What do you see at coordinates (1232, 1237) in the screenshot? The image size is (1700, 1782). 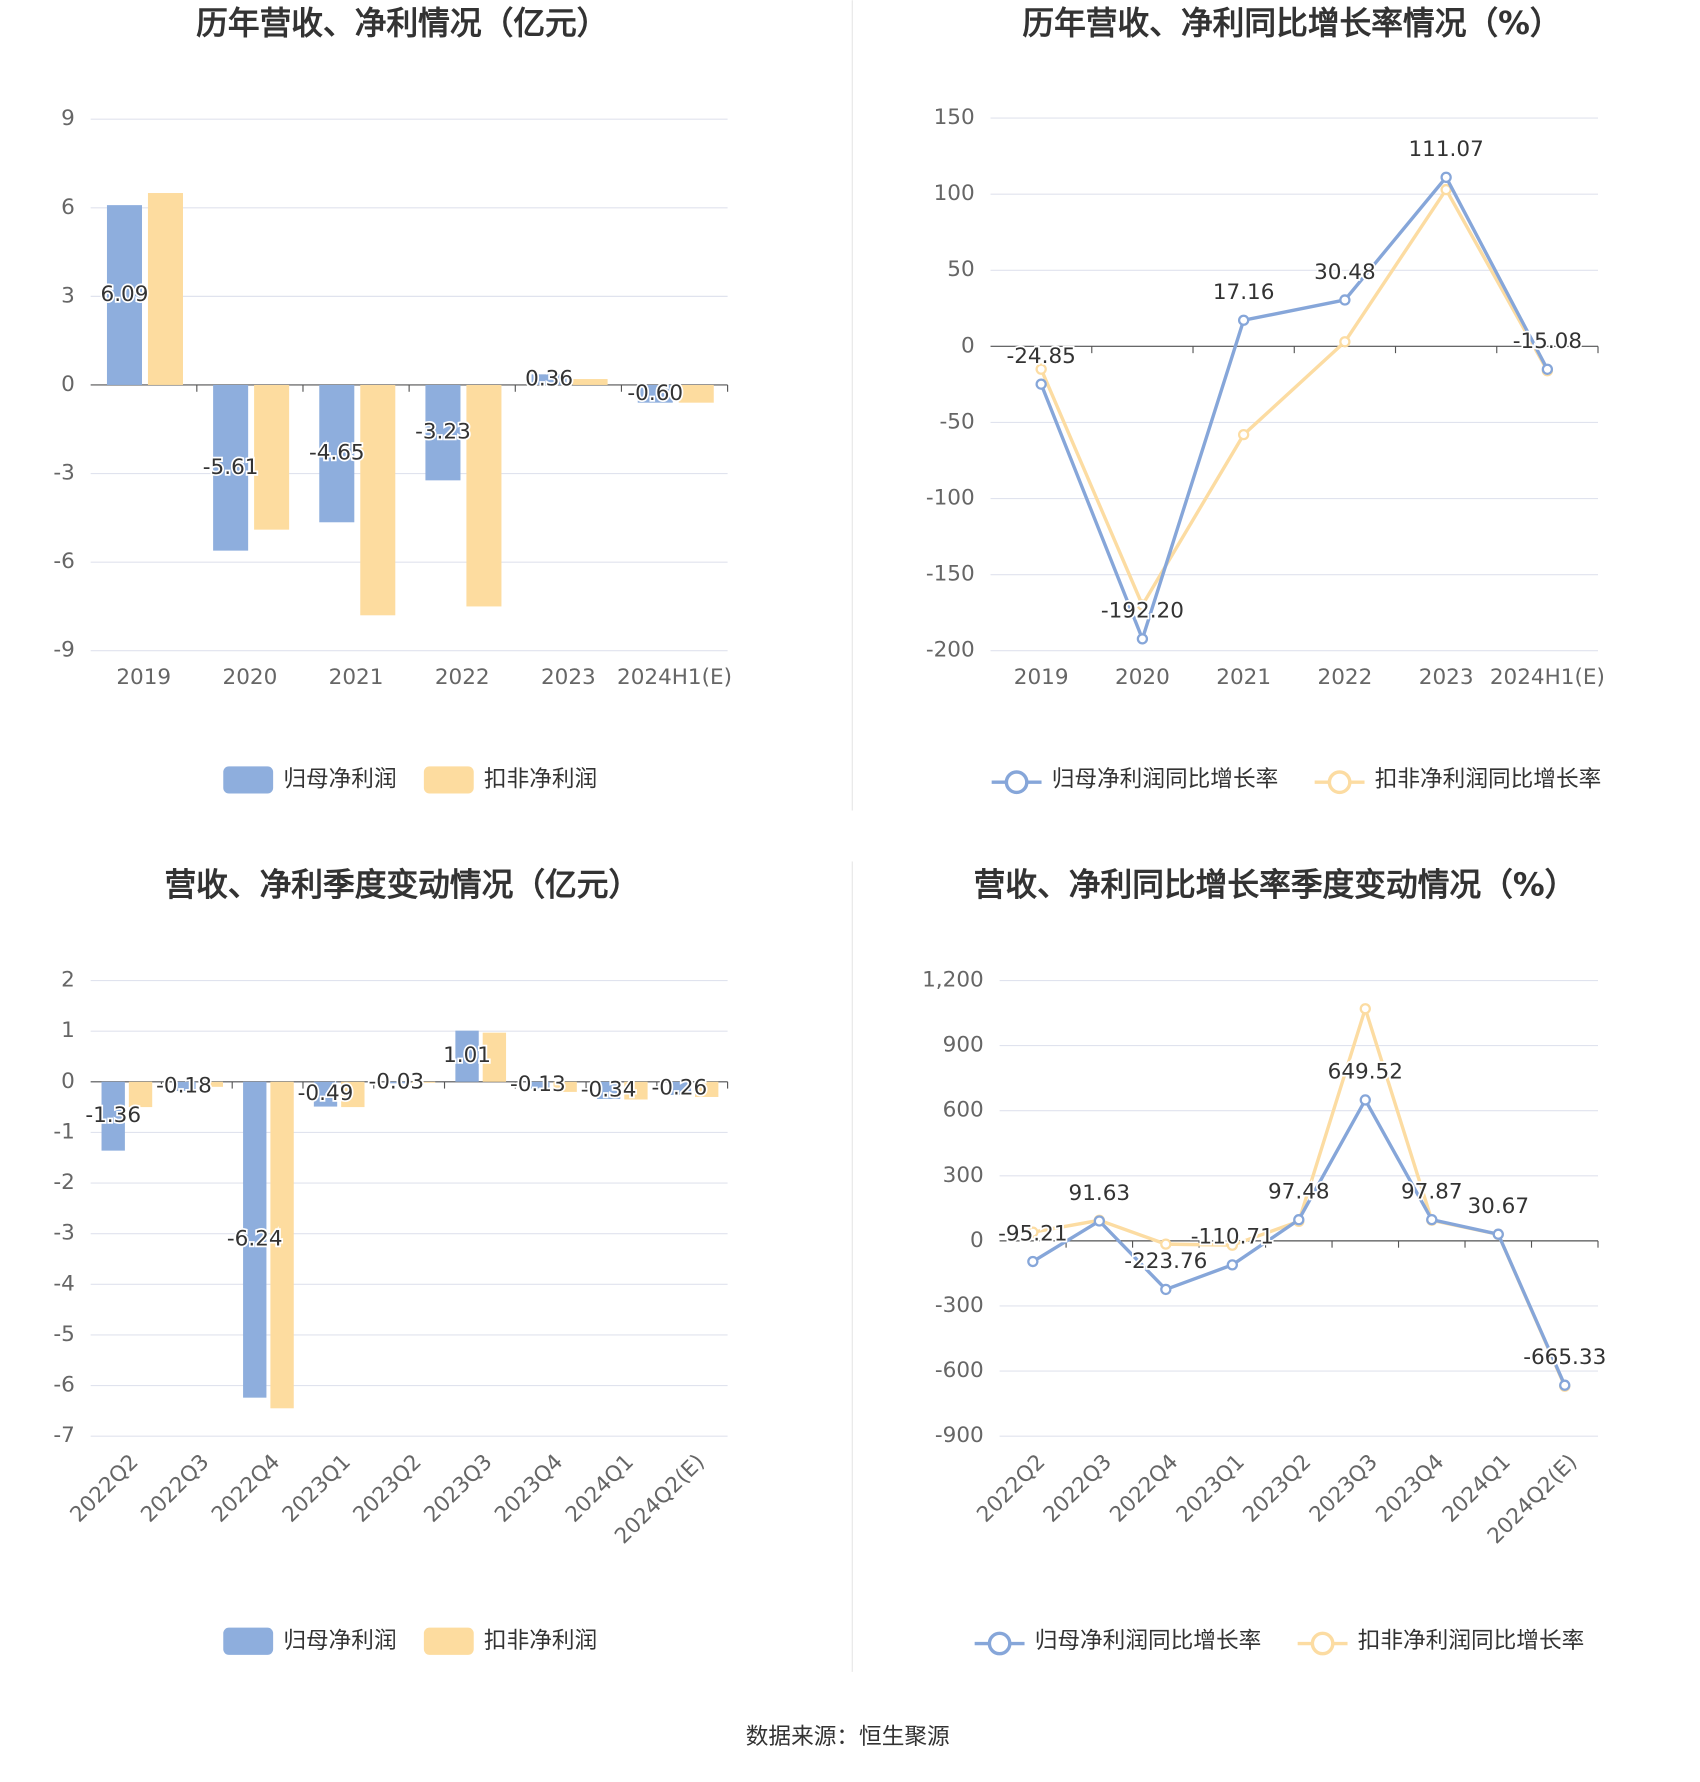 I see `value-label: -110.71` at bounding box center [1232, 1237].